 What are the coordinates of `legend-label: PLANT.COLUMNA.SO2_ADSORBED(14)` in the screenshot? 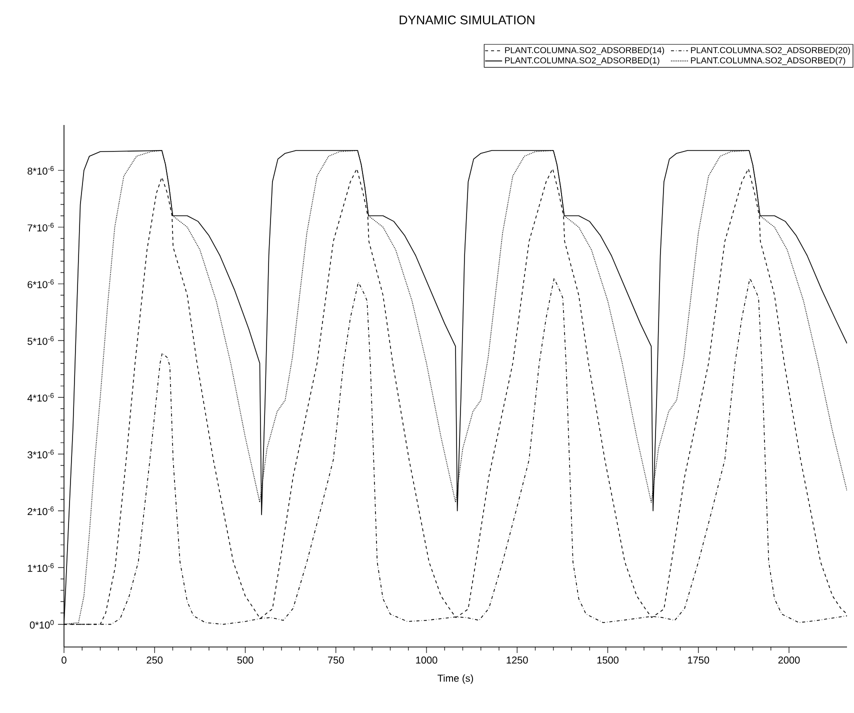 It's located at (584, 50).